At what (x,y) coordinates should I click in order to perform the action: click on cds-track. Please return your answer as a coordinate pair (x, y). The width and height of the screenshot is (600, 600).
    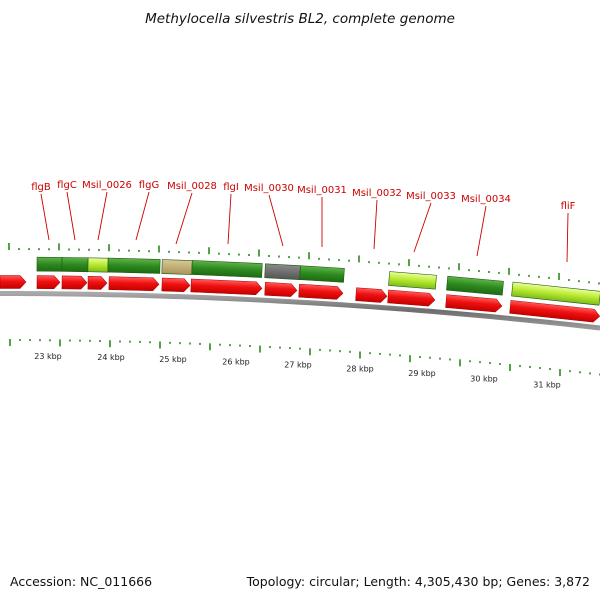
    Looking at the image, I should click on (300, 299).